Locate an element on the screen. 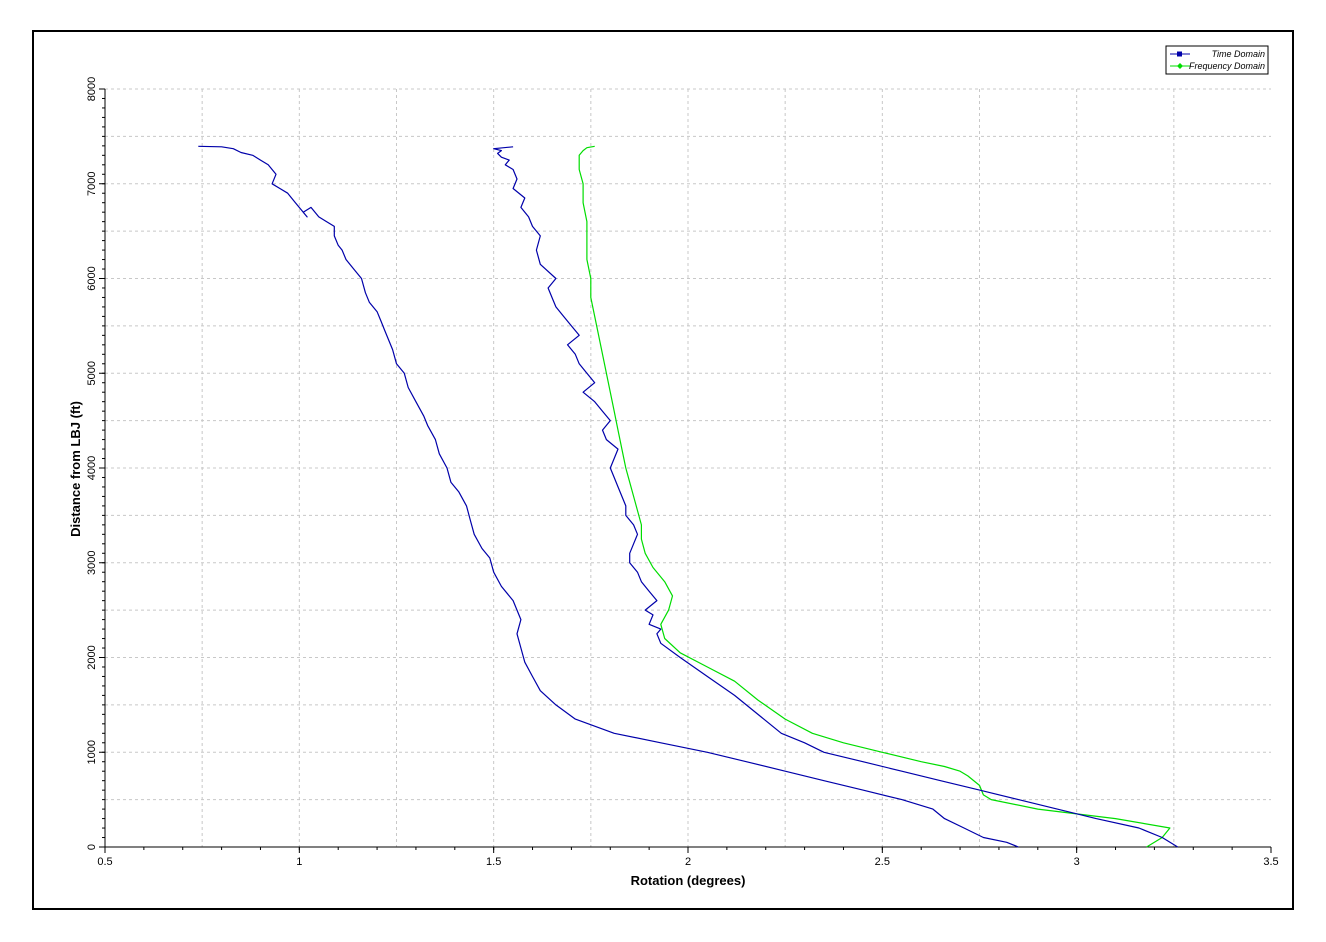  legend-box is located at coordinates (1217, 60).